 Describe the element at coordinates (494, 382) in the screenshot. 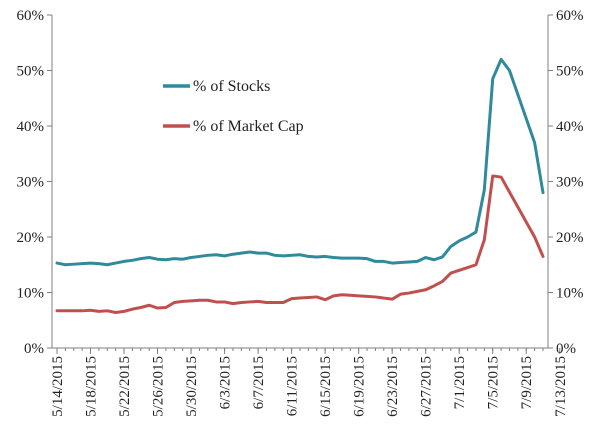

I see `x-tick-label: 7/5/2015` at that location.